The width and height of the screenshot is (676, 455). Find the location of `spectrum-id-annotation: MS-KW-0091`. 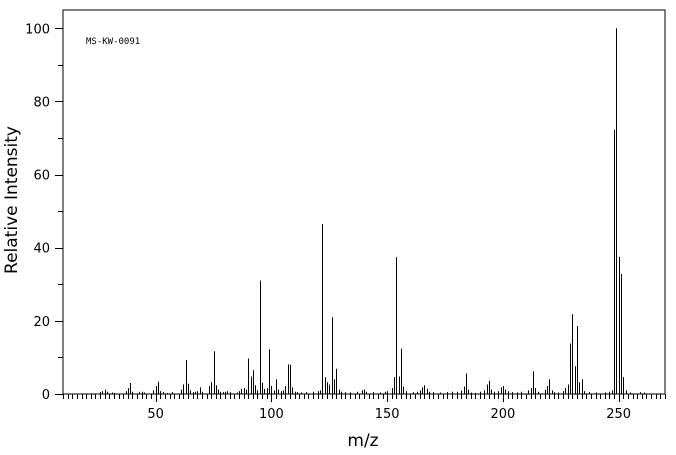

spectrum-id-annotation: MS-KW-0091 is located at coordinates (113, 42).